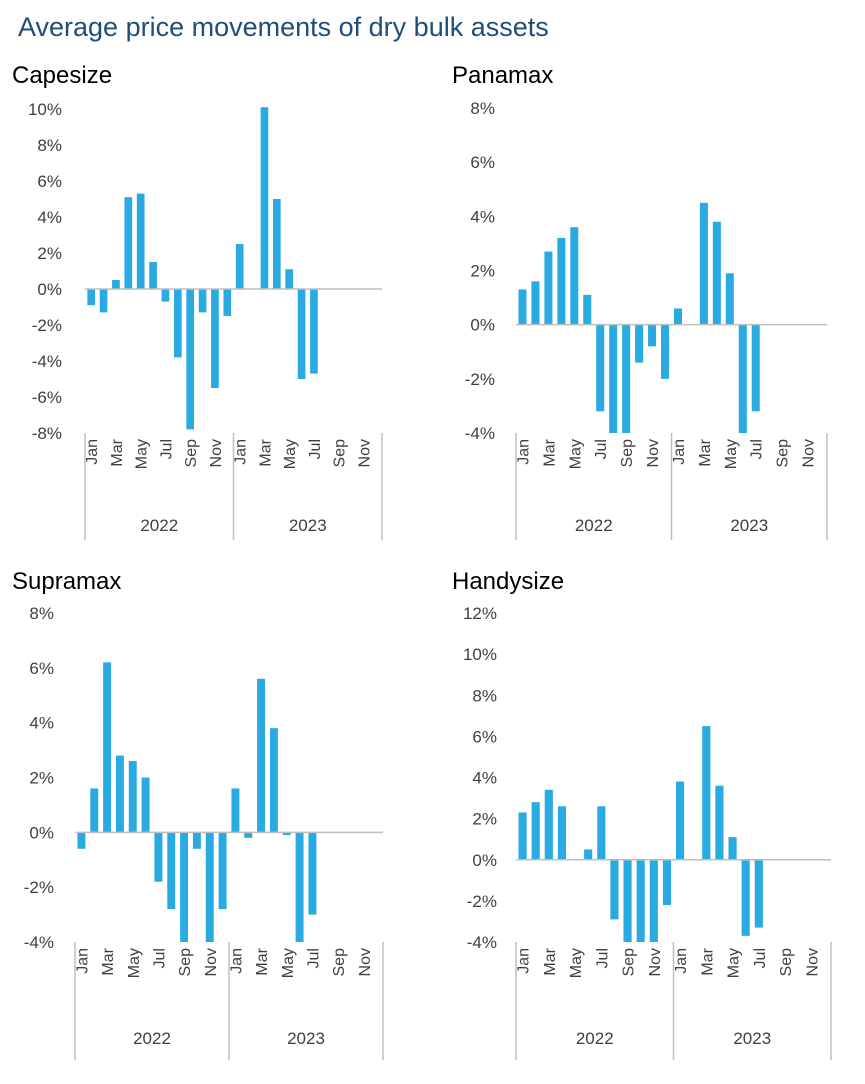 The image size is (865, 1084). Describe the element at coordinates (595, 1038) in the screenshot. I see `x-year-label: 2022` at that location.